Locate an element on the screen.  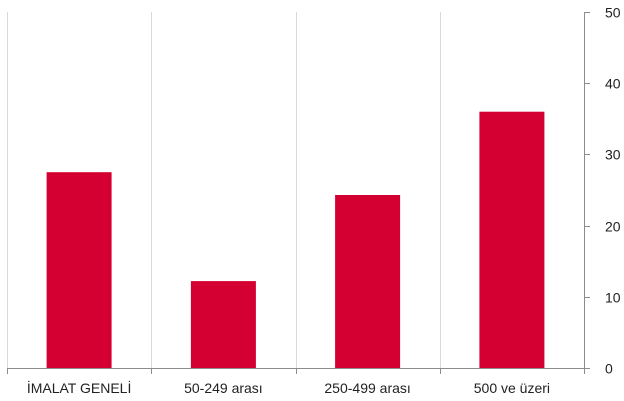
x-tick-label: 500 ve üzeri is located at coordinates (512, 388).